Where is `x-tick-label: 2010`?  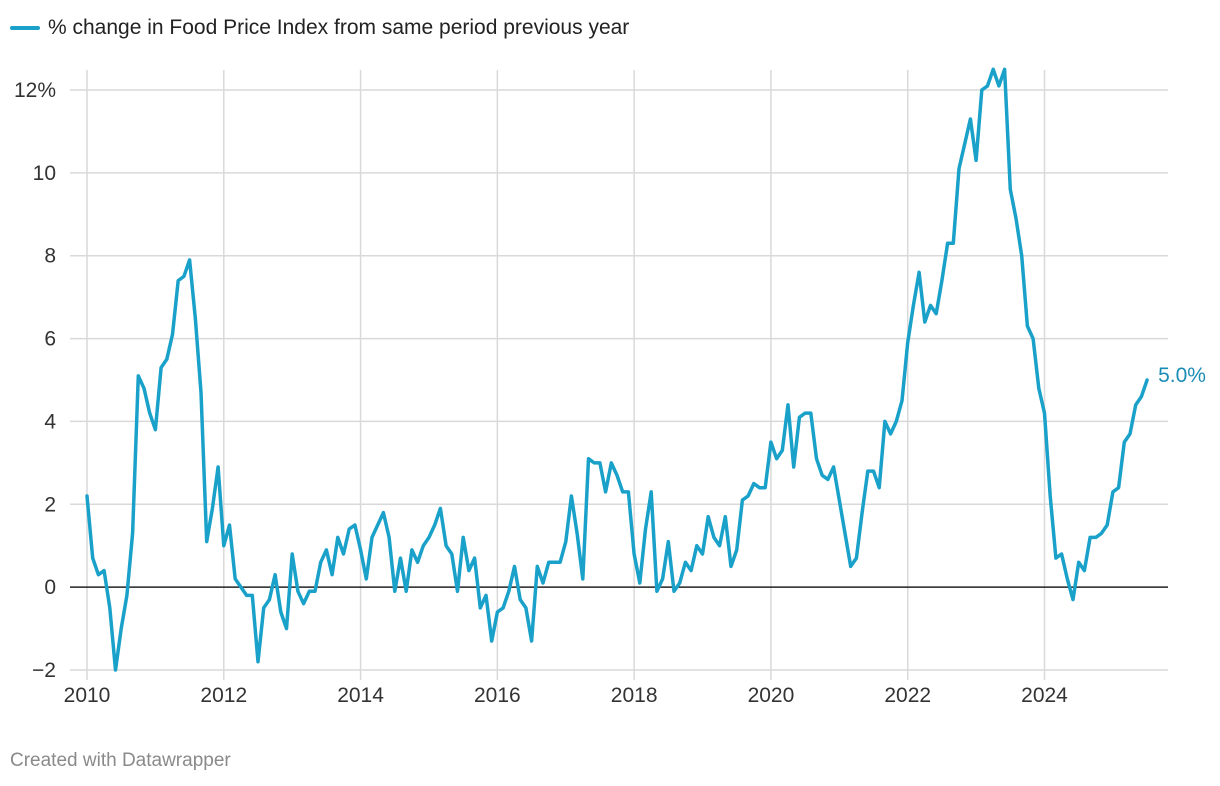 x-tick-label: 2010 is located at coordinates (87, 695).